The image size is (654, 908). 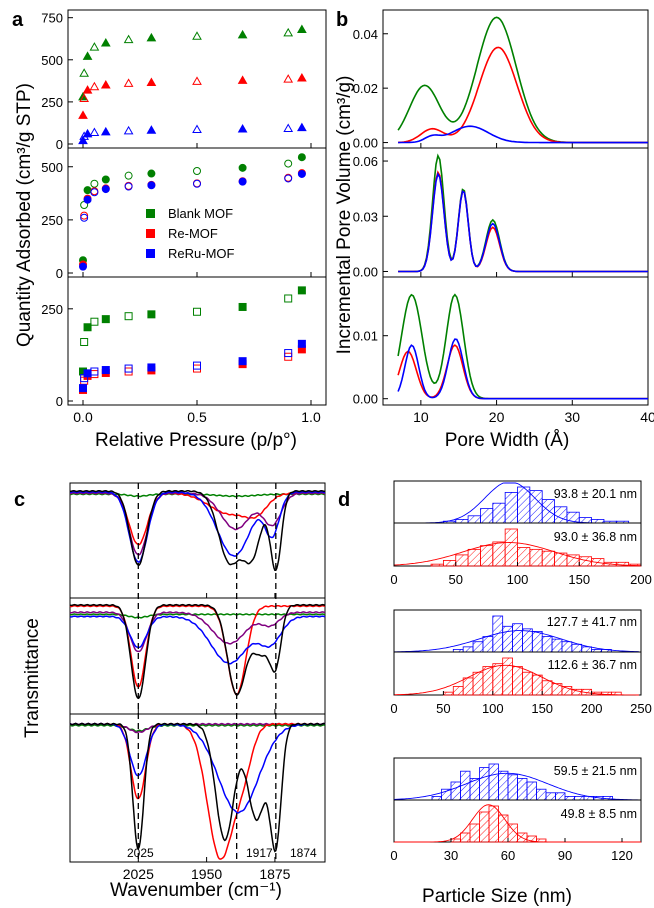 What do you see at coordinates (196, 890) in the screenshot?
I see `panel-c-x-label: Wavenumber (cm⁻¹)` at bounding box center [196, 890].